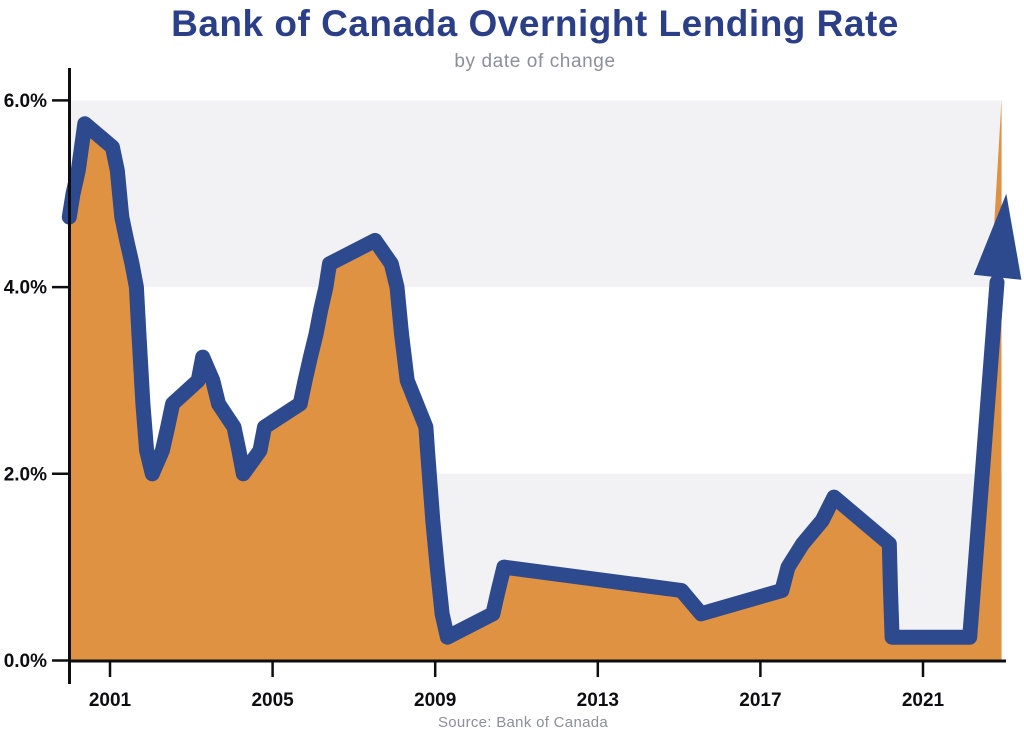 The height and width of the screenshot is (742, 1024). I want to click on source-note: Source: Bank of Canada, so click(523, 722).